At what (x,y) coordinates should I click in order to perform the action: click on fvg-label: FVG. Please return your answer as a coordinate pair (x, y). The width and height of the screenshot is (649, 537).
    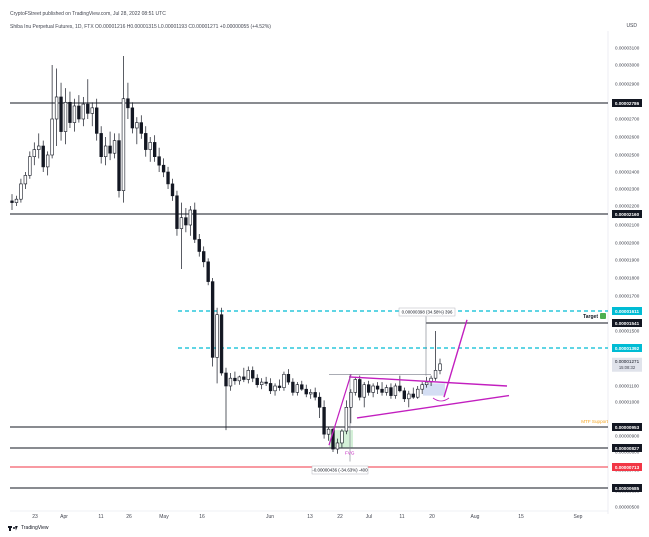
    Looking at the image, I should click on (350, 452).